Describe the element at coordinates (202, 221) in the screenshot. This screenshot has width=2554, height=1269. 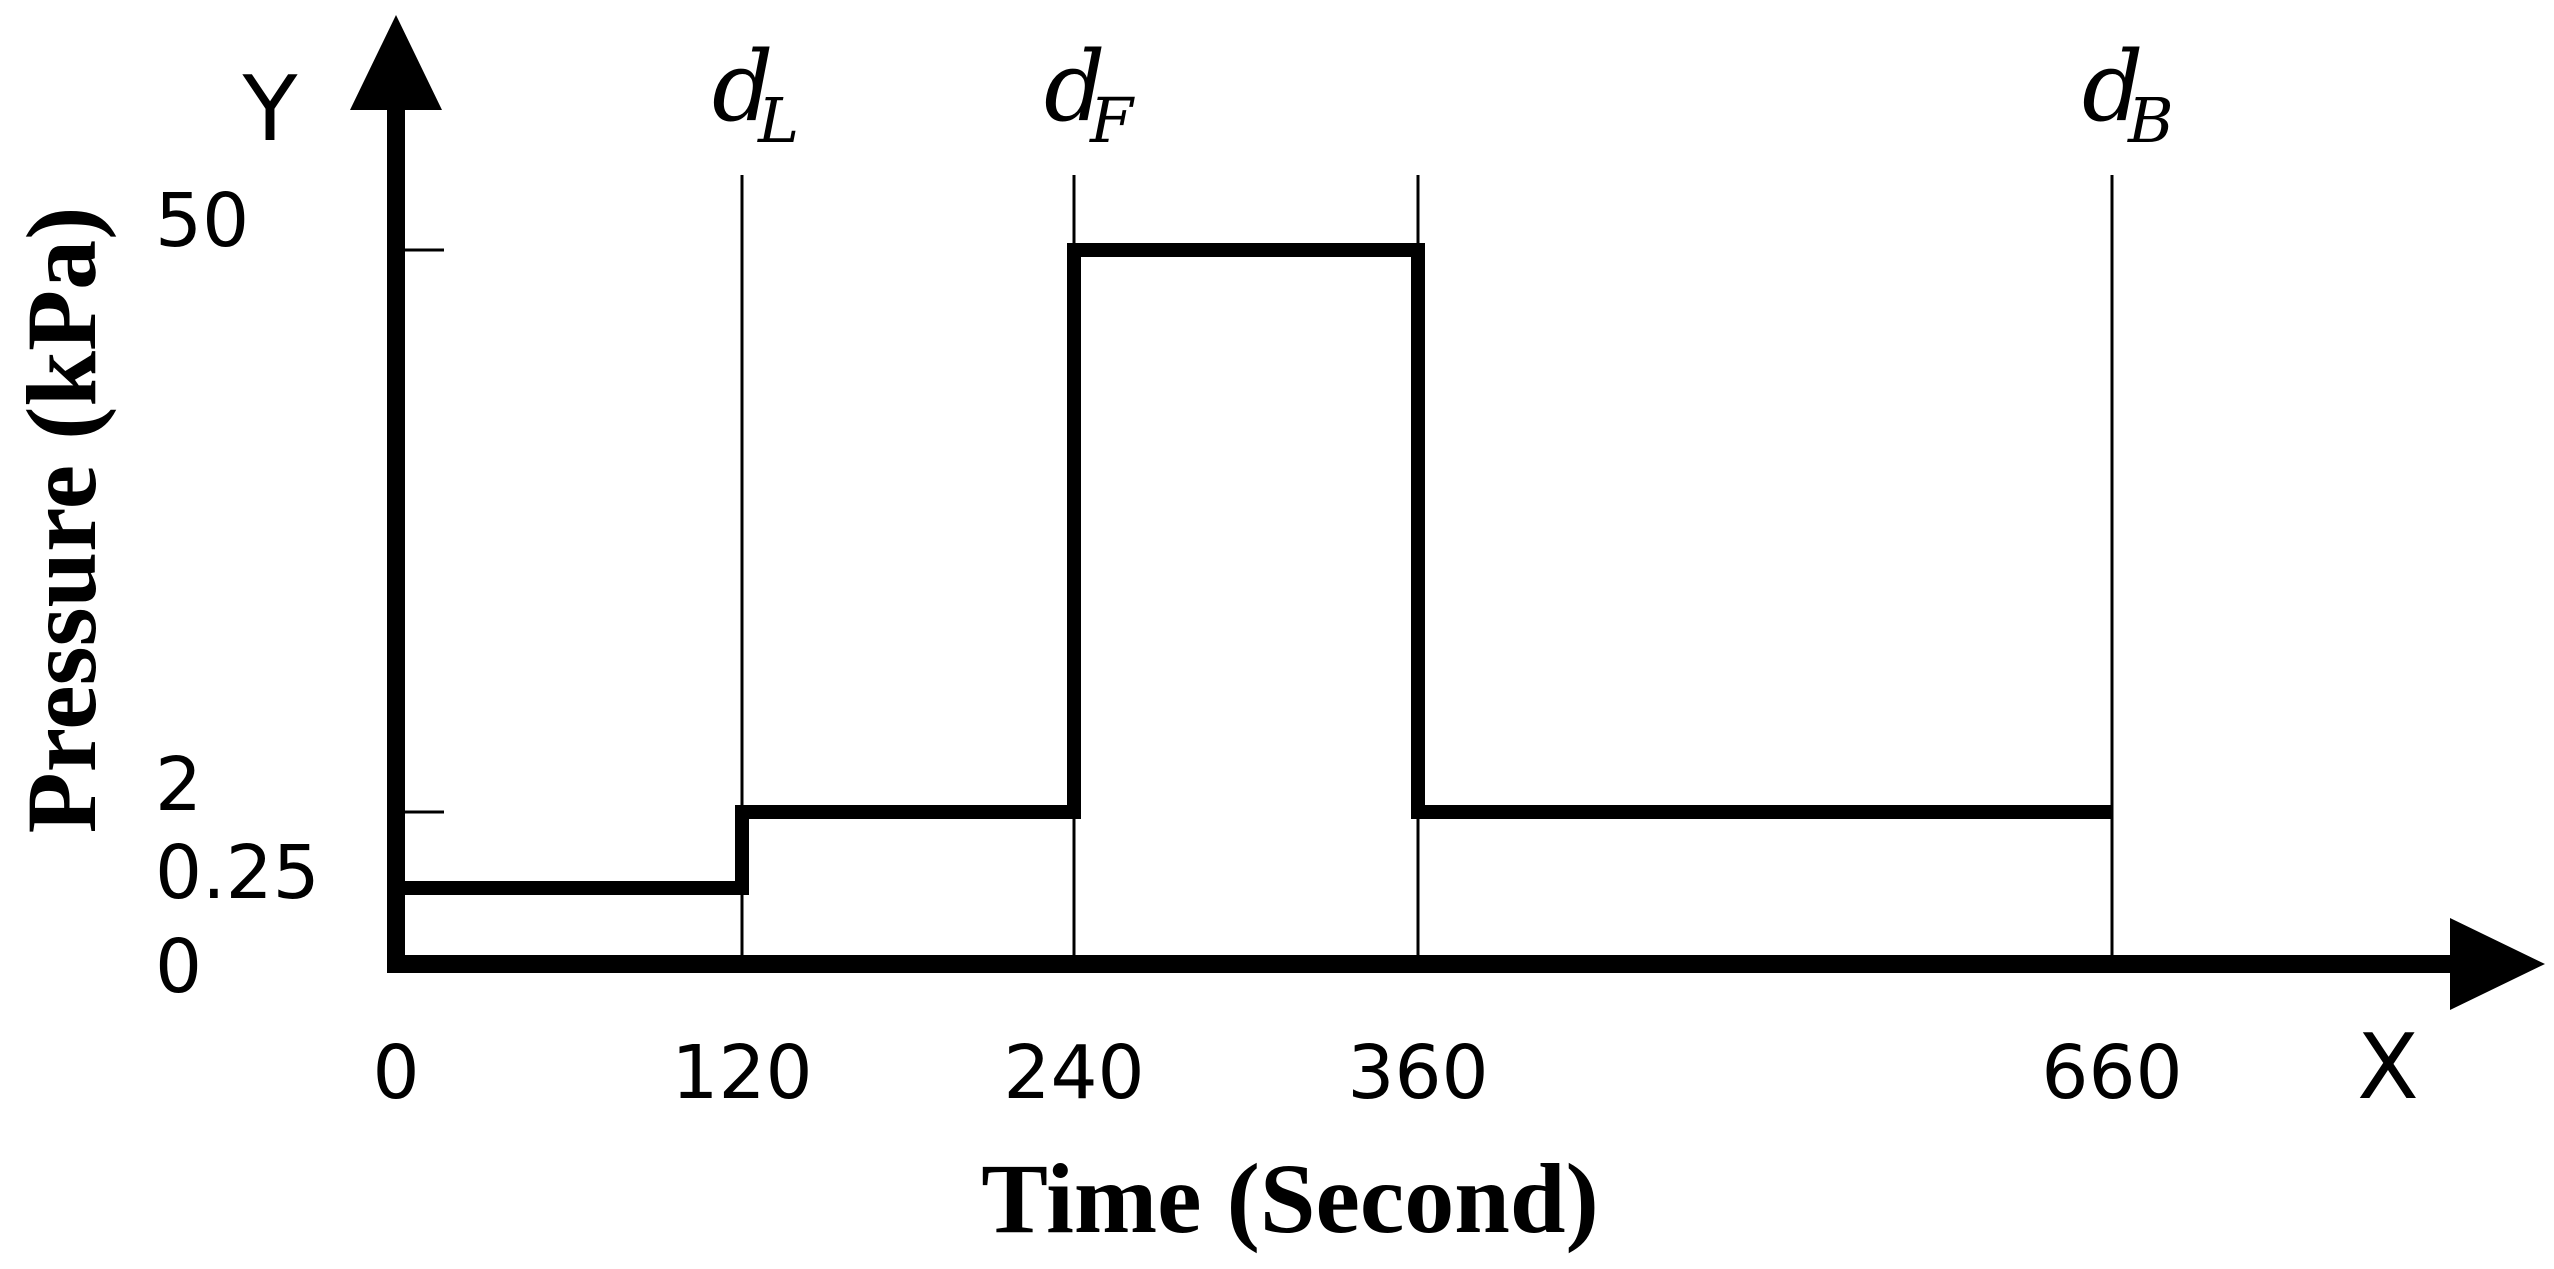
I see `y-tick-label-50: 50` at that location.